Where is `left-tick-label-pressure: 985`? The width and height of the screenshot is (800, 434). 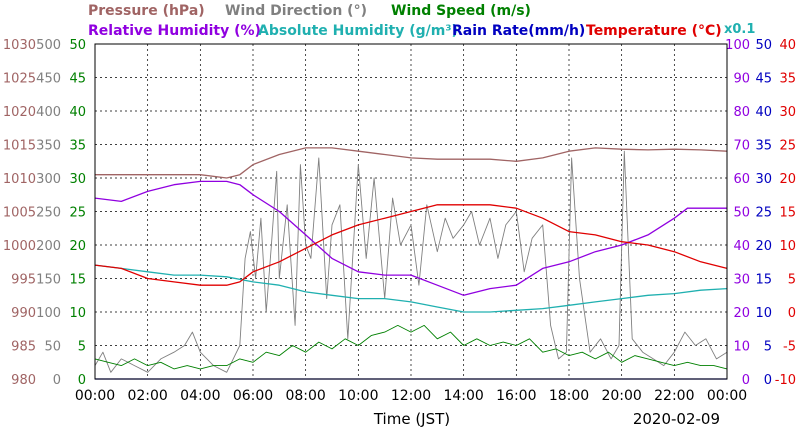 left-tick-label-pressure: 985 is located at coordinates (23, 347).